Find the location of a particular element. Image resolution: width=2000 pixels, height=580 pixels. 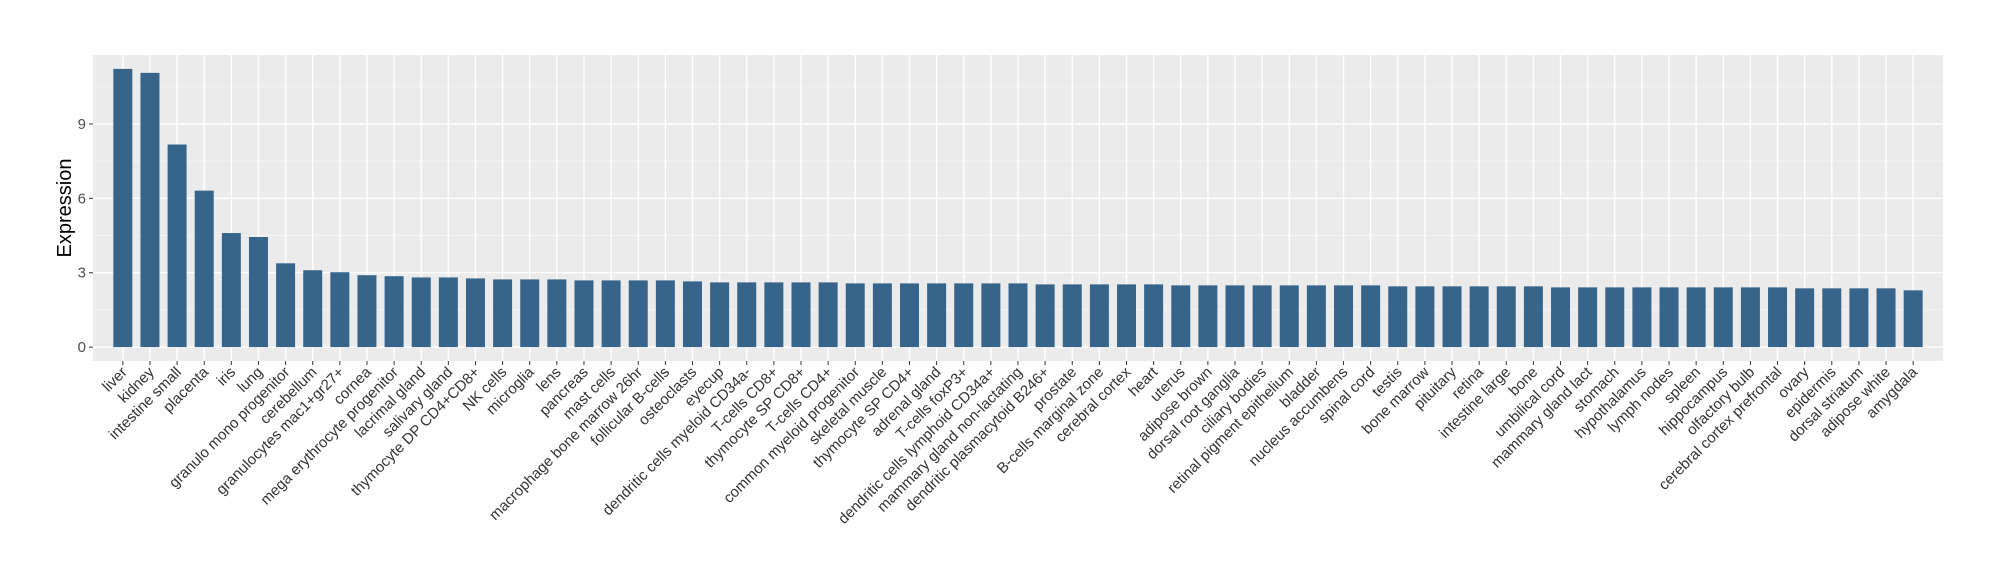

bar-kidney is located at coordinates (150, 210).